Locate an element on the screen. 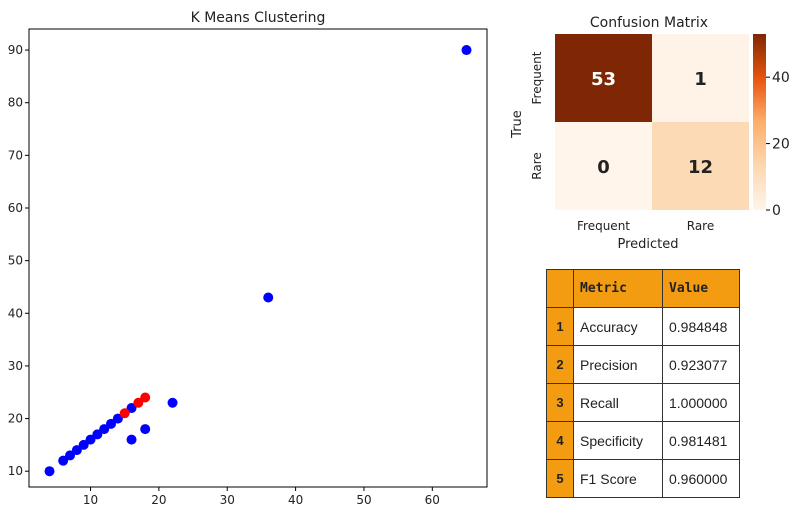 The height and width of the screenshot is (516, 798). colorbar-ticks: 0 20 40 is located at coordinates (778, 144).